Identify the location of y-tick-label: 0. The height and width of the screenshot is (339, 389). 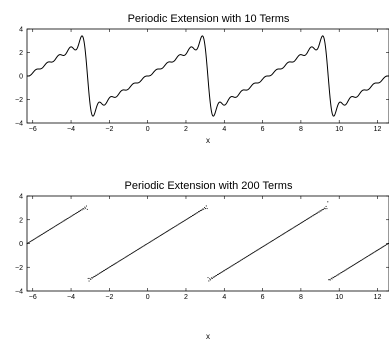
(21, 77).